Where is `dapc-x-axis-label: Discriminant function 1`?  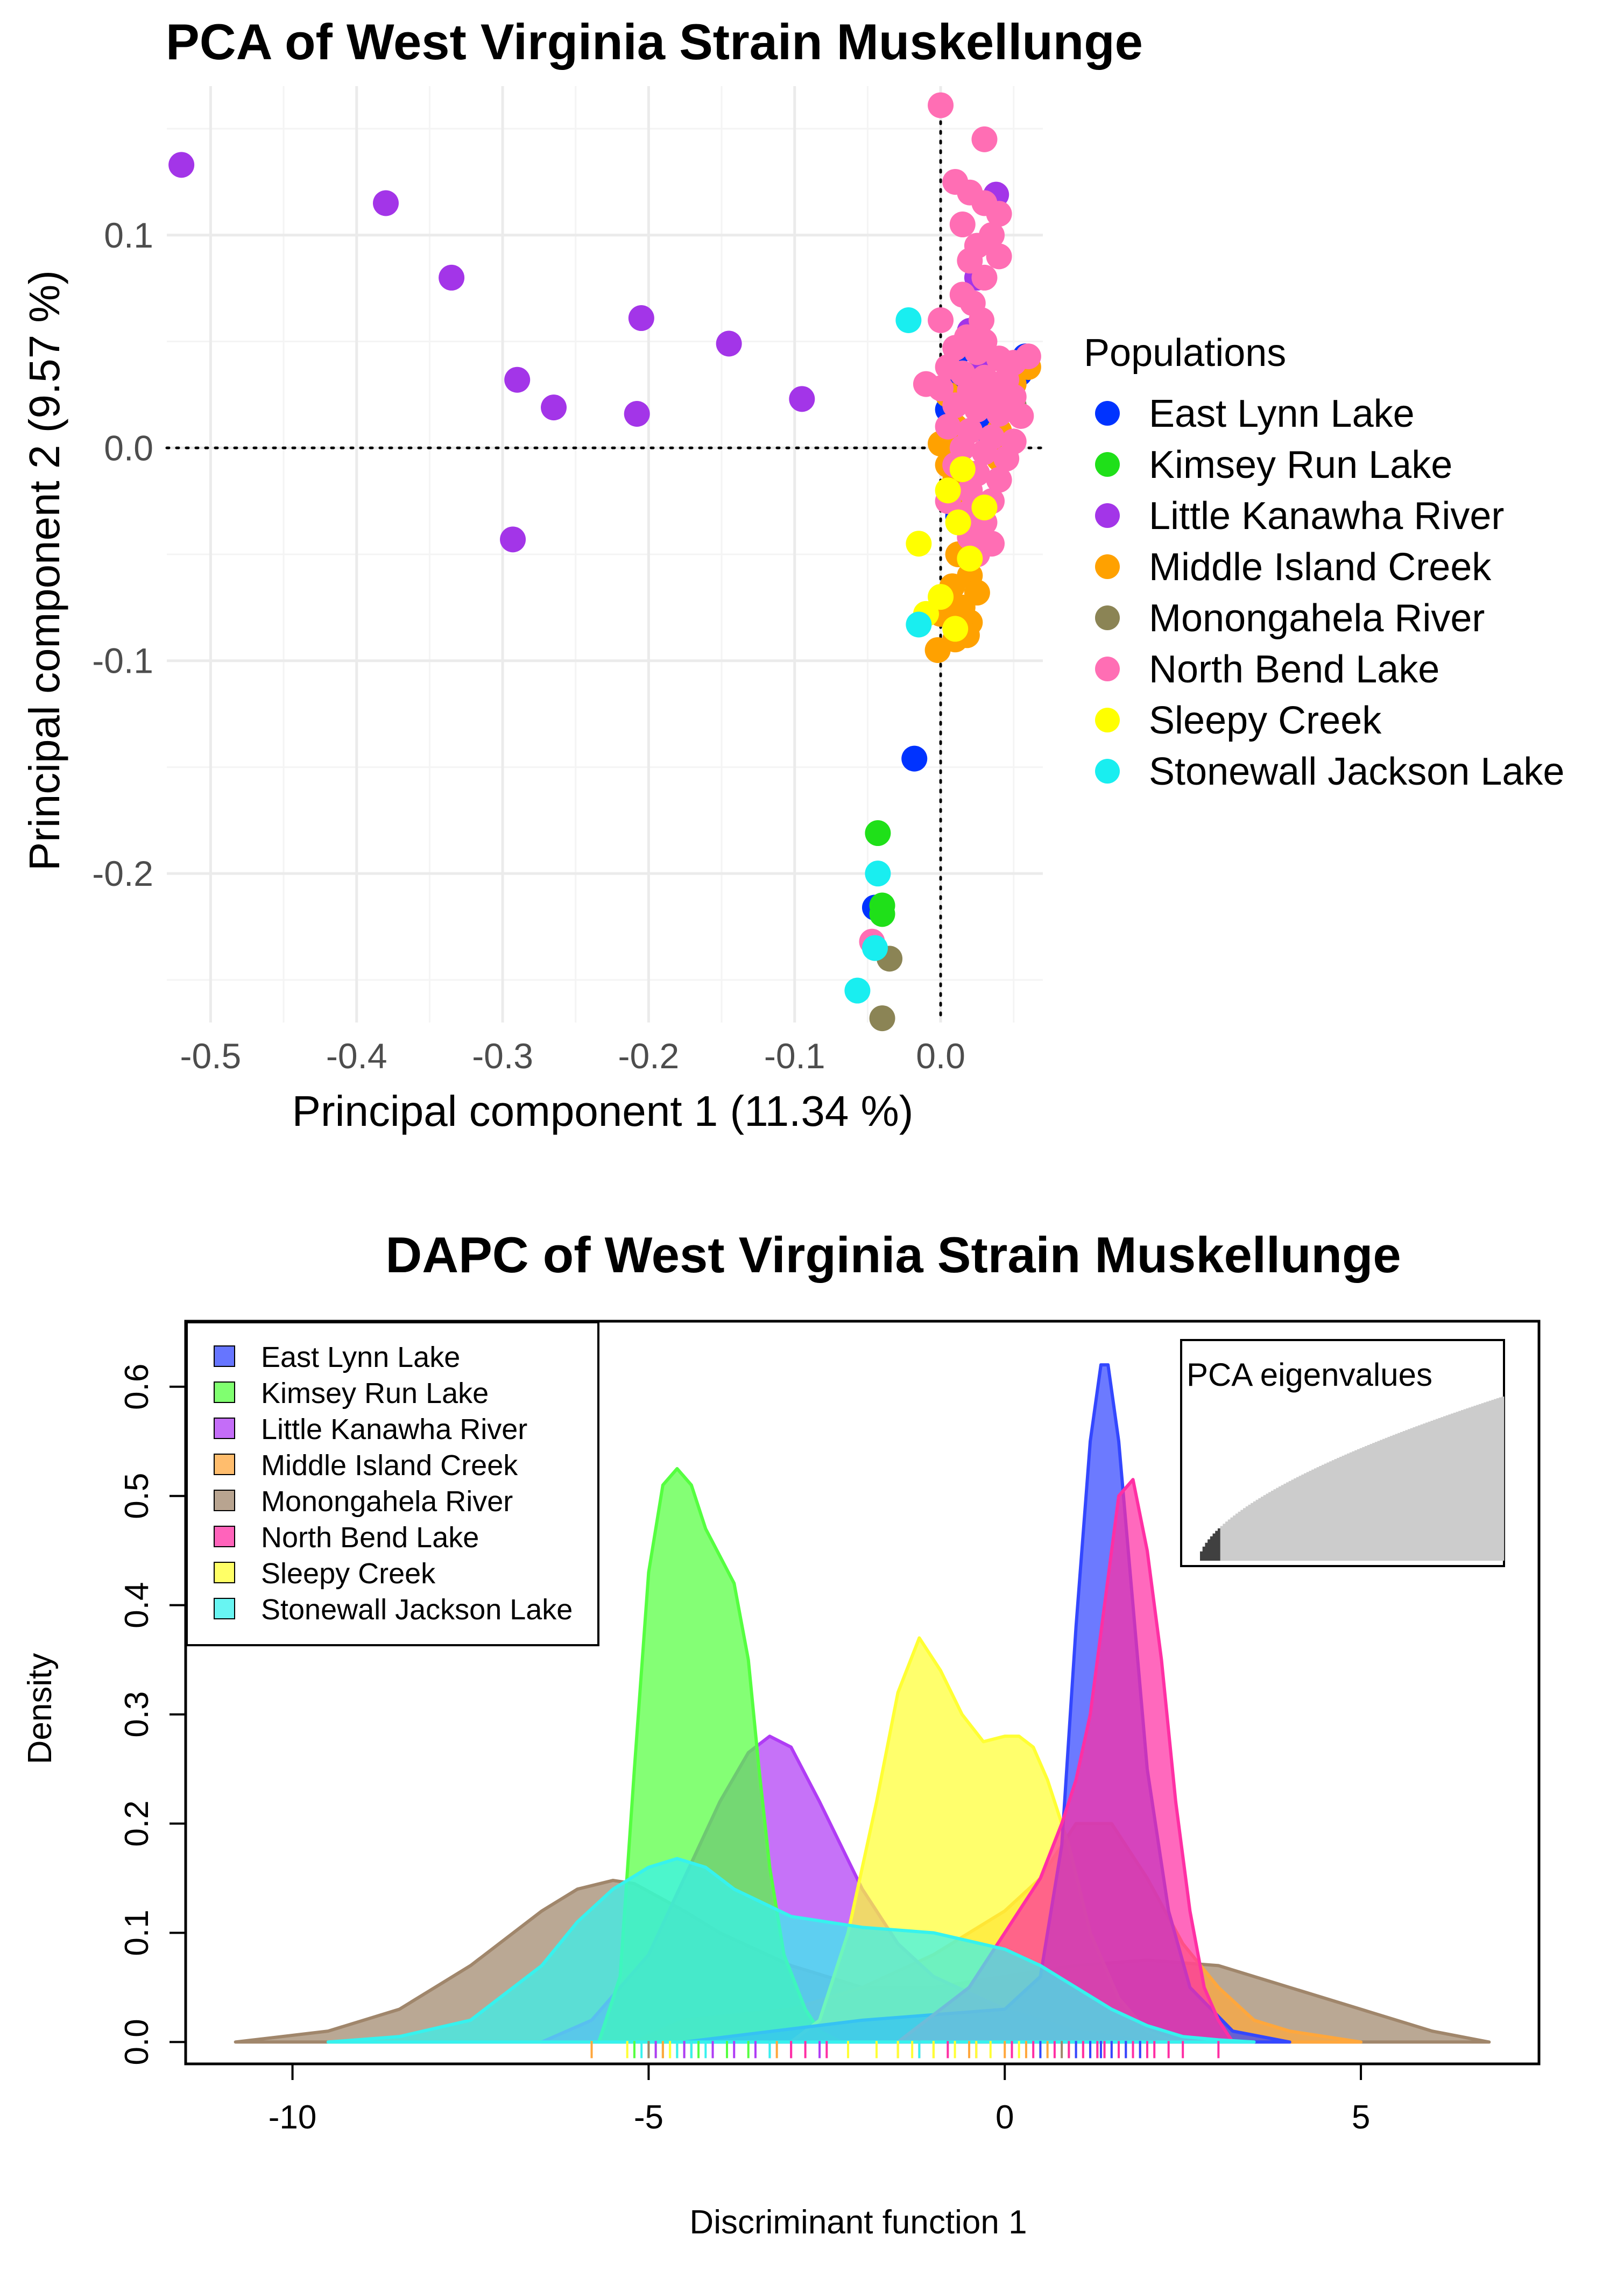 dapc-x-axis-label: Discriminant function 1 is located at coordinates (858, 2222).